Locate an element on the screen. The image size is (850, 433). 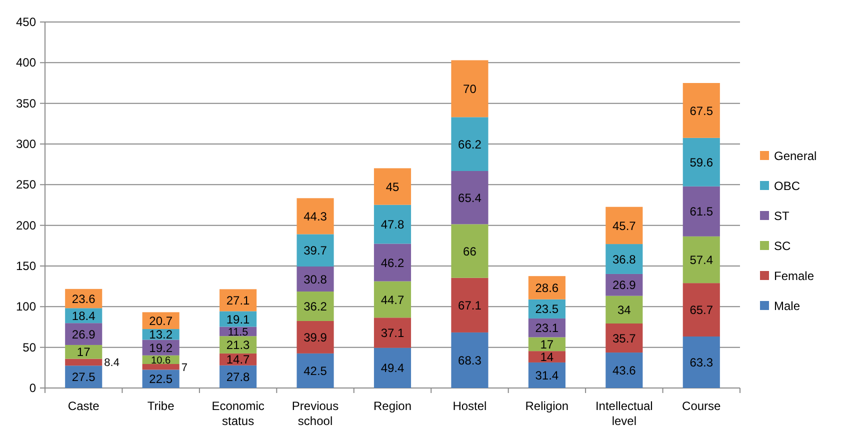
data-label: 45 is located at coordinates (393, 187).